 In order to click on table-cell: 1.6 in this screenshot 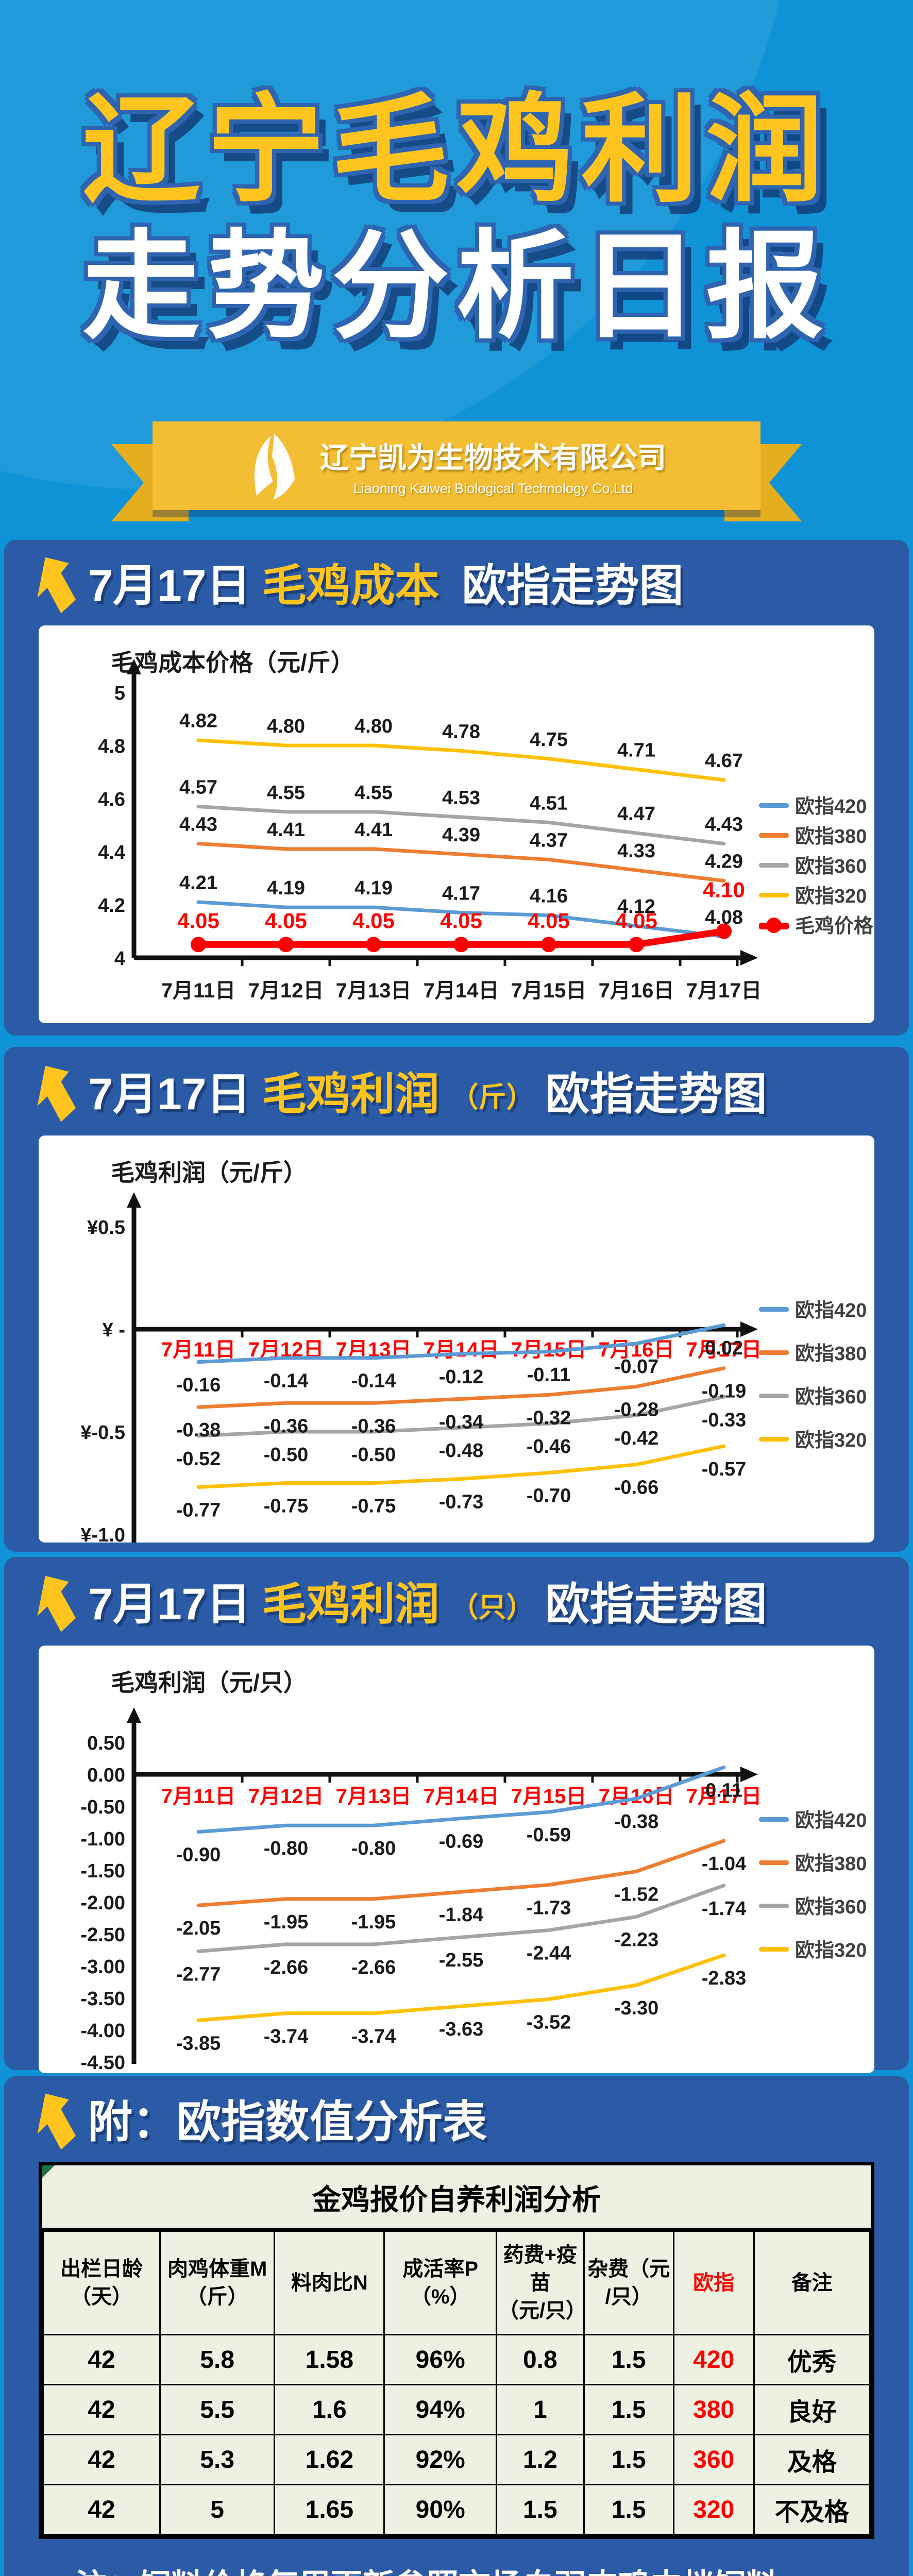, I will do `click(330, 2409)`.